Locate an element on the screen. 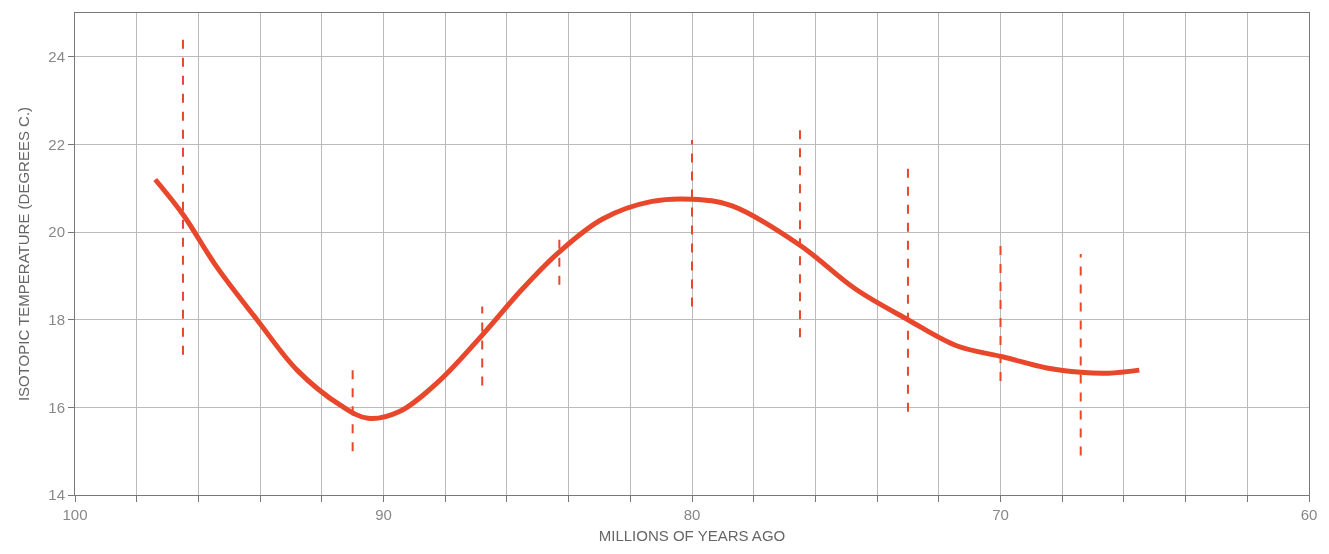  x-axis-title: MILLIONS OF YEARS AGO is located at coordinates (692, 535).